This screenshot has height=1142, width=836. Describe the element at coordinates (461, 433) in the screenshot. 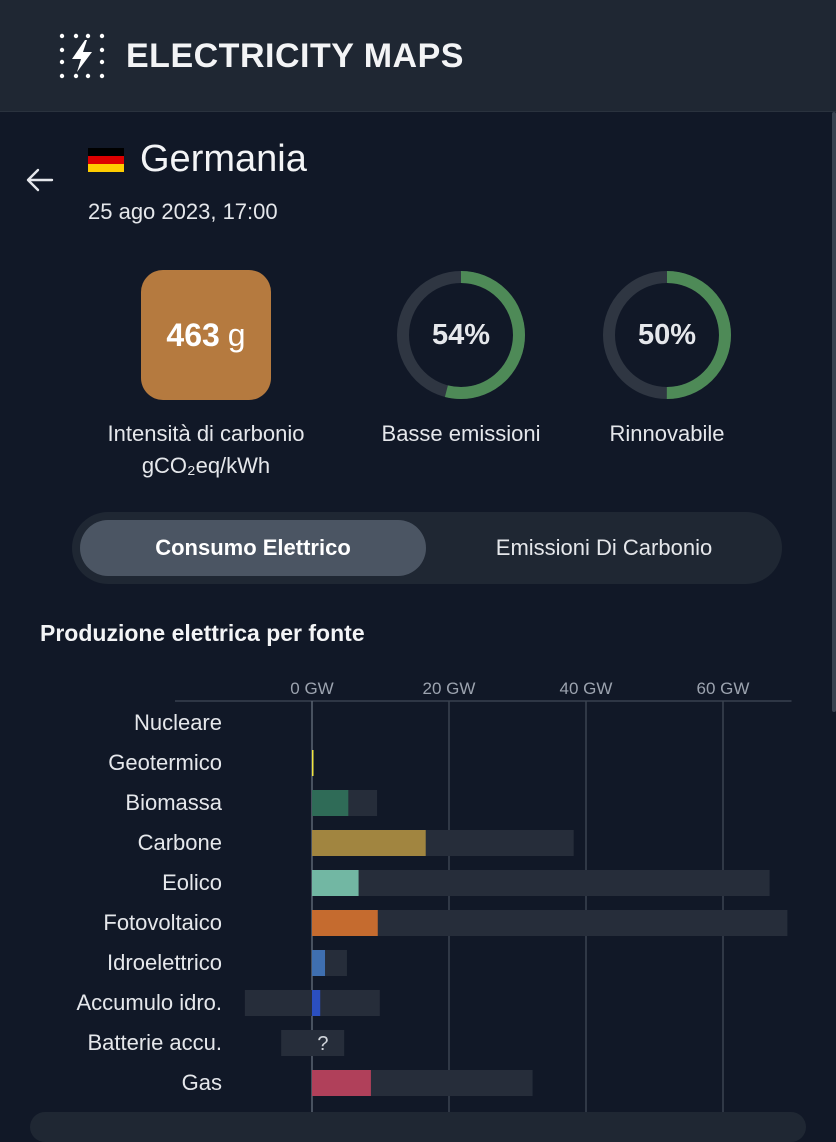

I see `low-carbon-label: Basse emissioni` at that location.